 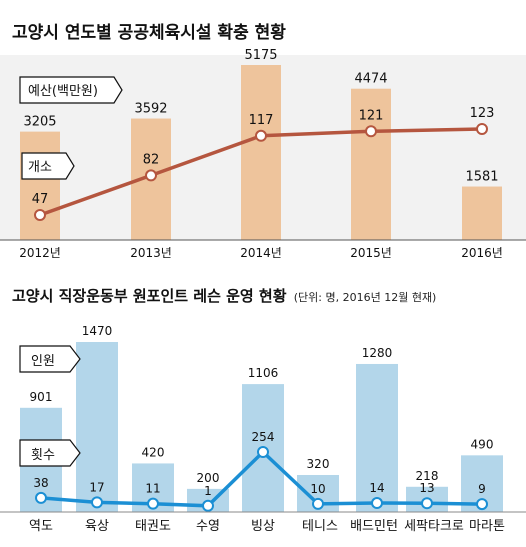 What do you see at coordinates (487, 526) in the screenshot?
I see `chart-2-x-tick-마라톤: 마라톤` at bounding box center [487, 526].